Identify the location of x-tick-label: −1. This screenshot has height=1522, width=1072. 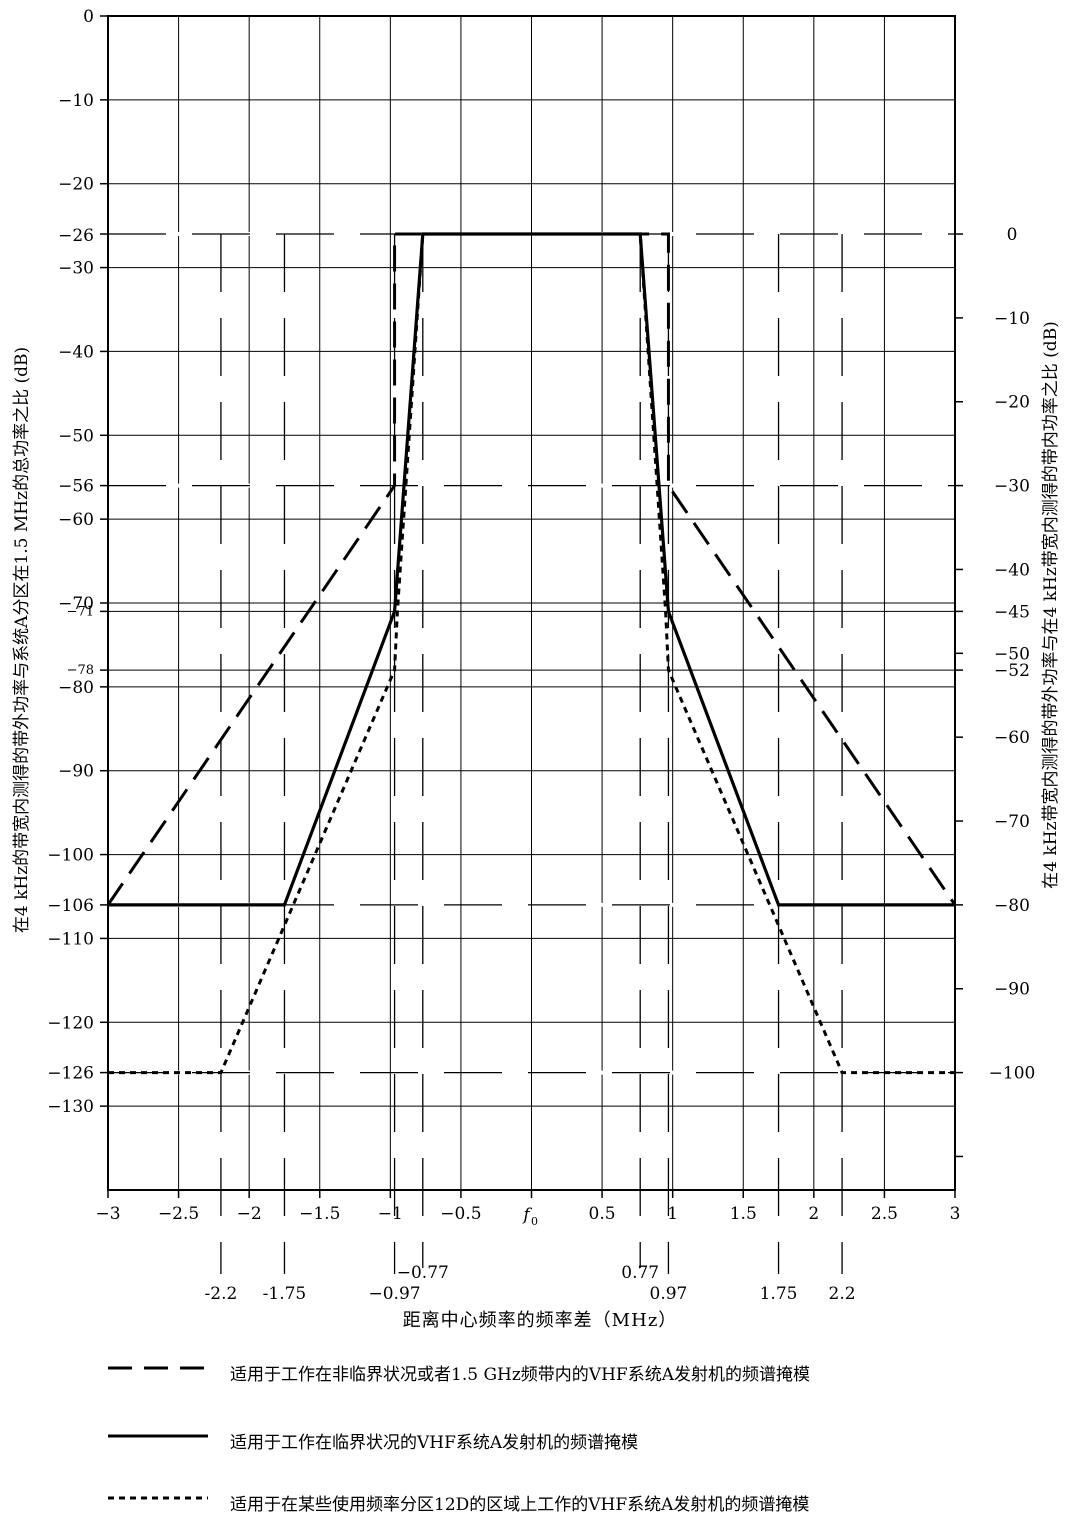
(390, 1214).